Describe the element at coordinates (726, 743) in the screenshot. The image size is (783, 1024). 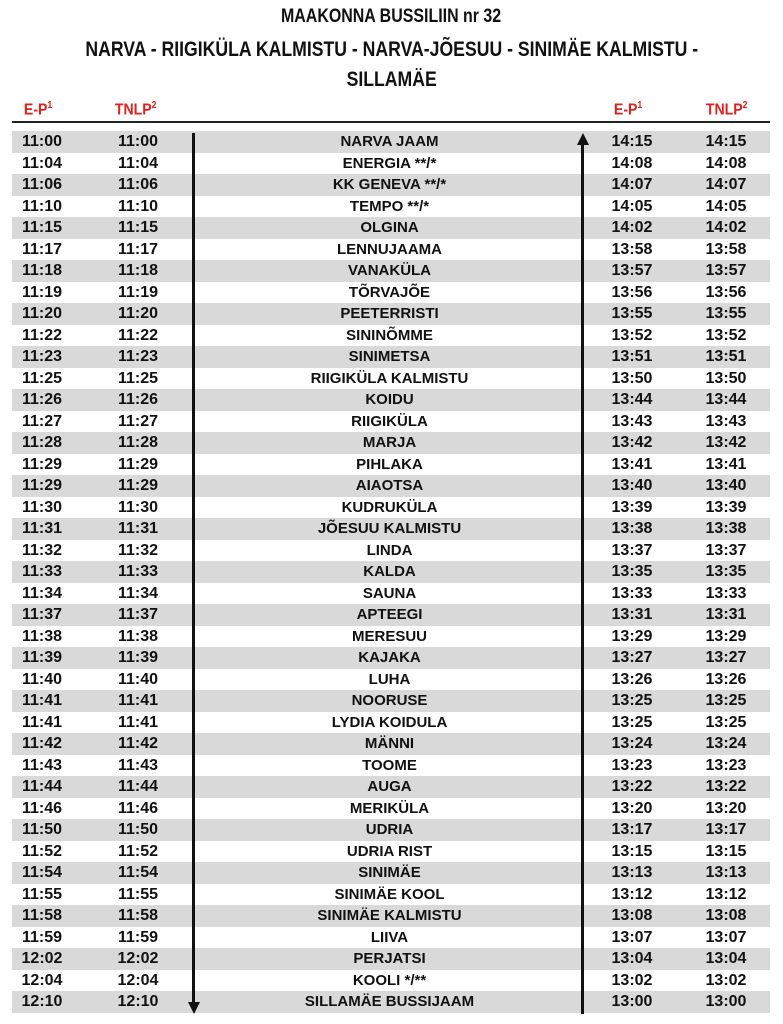
I see `time-tnlp-return: 13:24` at that location.